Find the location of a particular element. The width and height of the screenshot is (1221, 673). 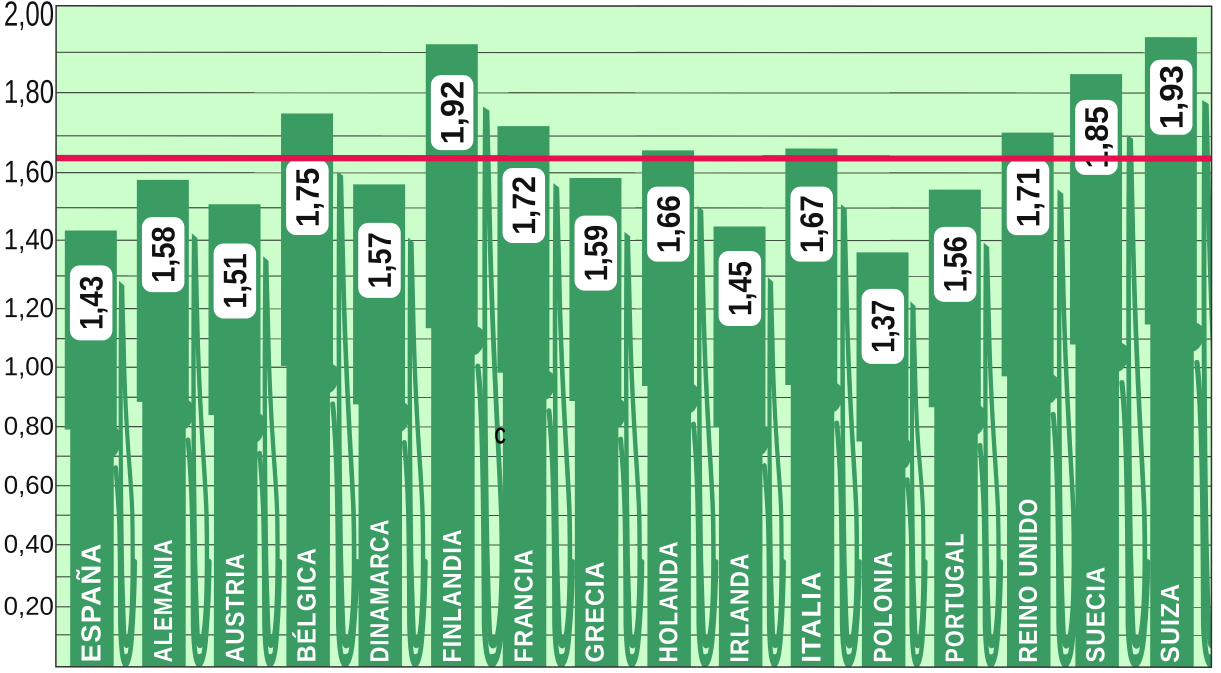

svg-text: POLONIA is located at coordinates (883, 606).